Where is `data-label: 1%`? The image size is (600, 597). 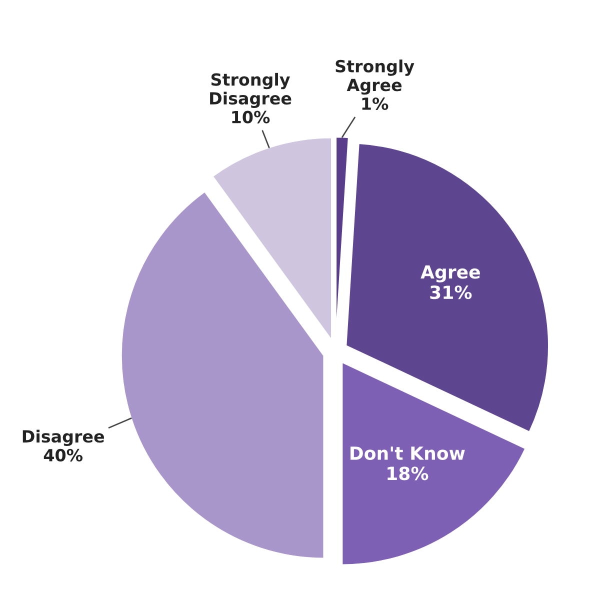 data-label: 1% is located at coordinates (375, 103).